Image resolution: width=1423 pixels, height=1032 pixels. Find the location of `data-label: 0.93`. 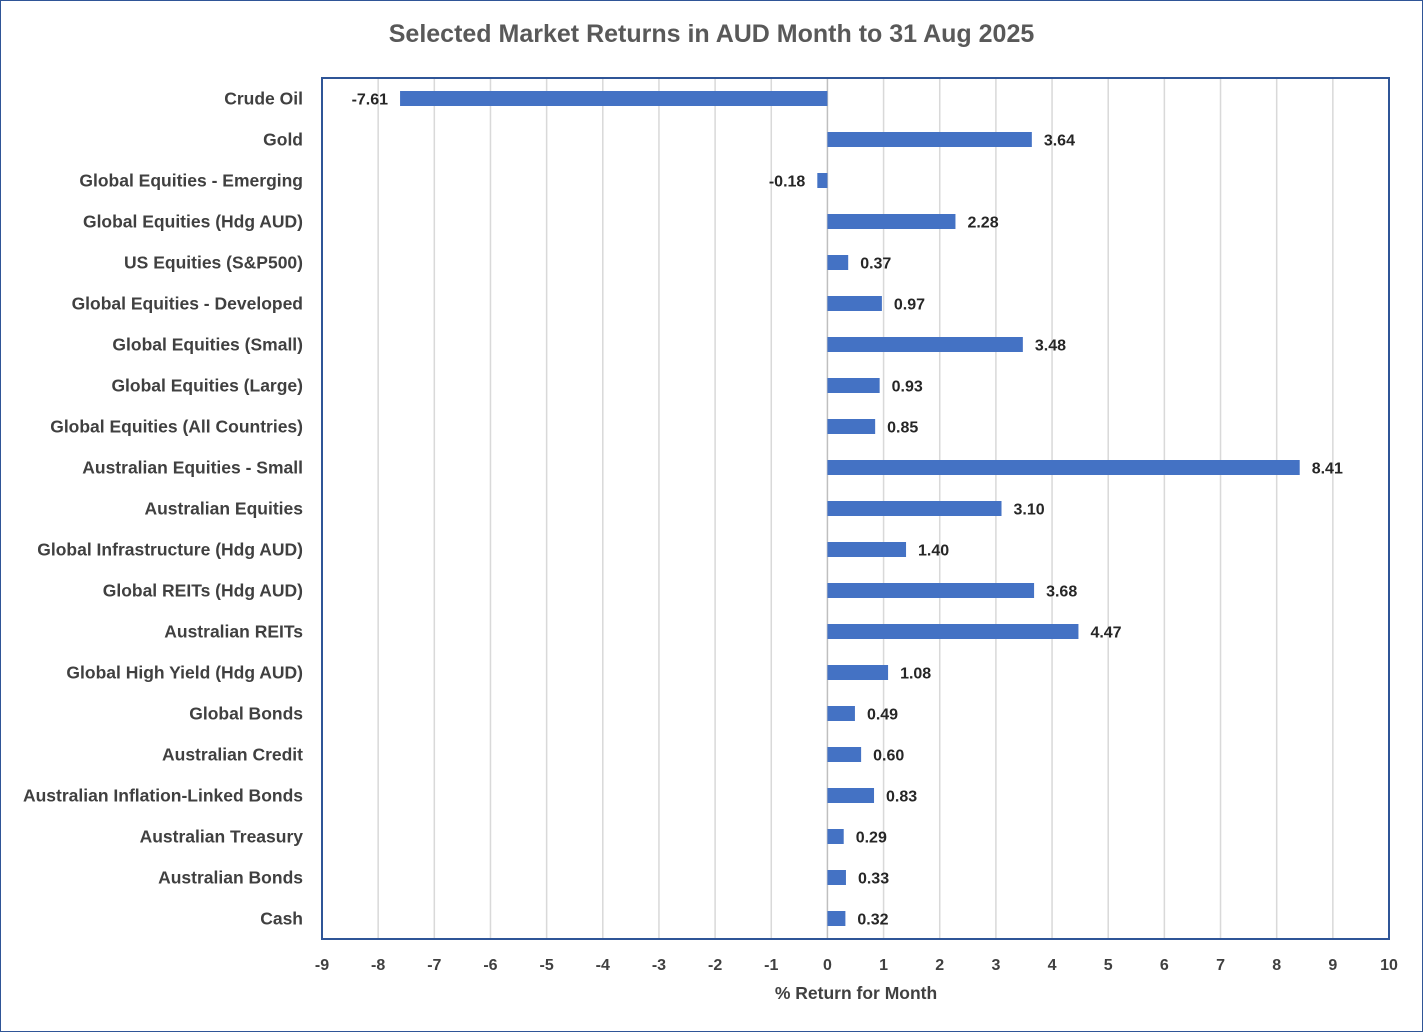

data-label: 0.93 is located at coordinates (907, 387).